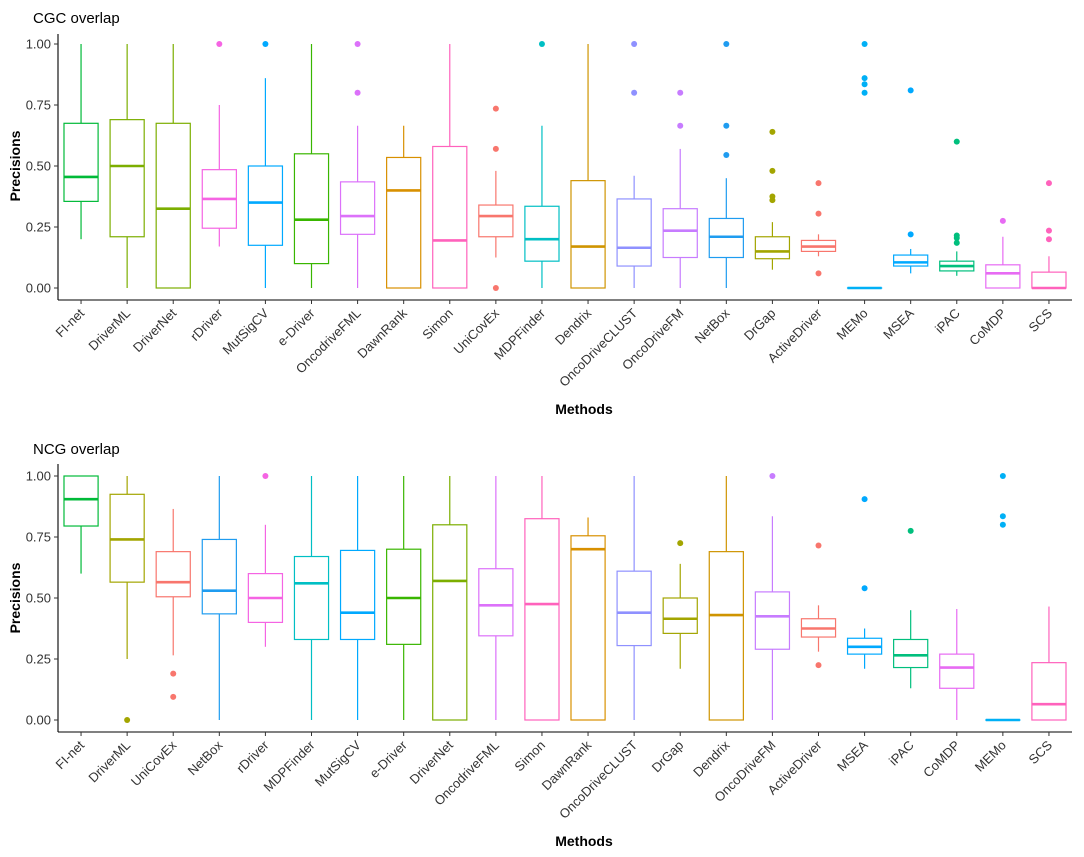  I want to click on ncg-box-e-driver, so click(404, 598).